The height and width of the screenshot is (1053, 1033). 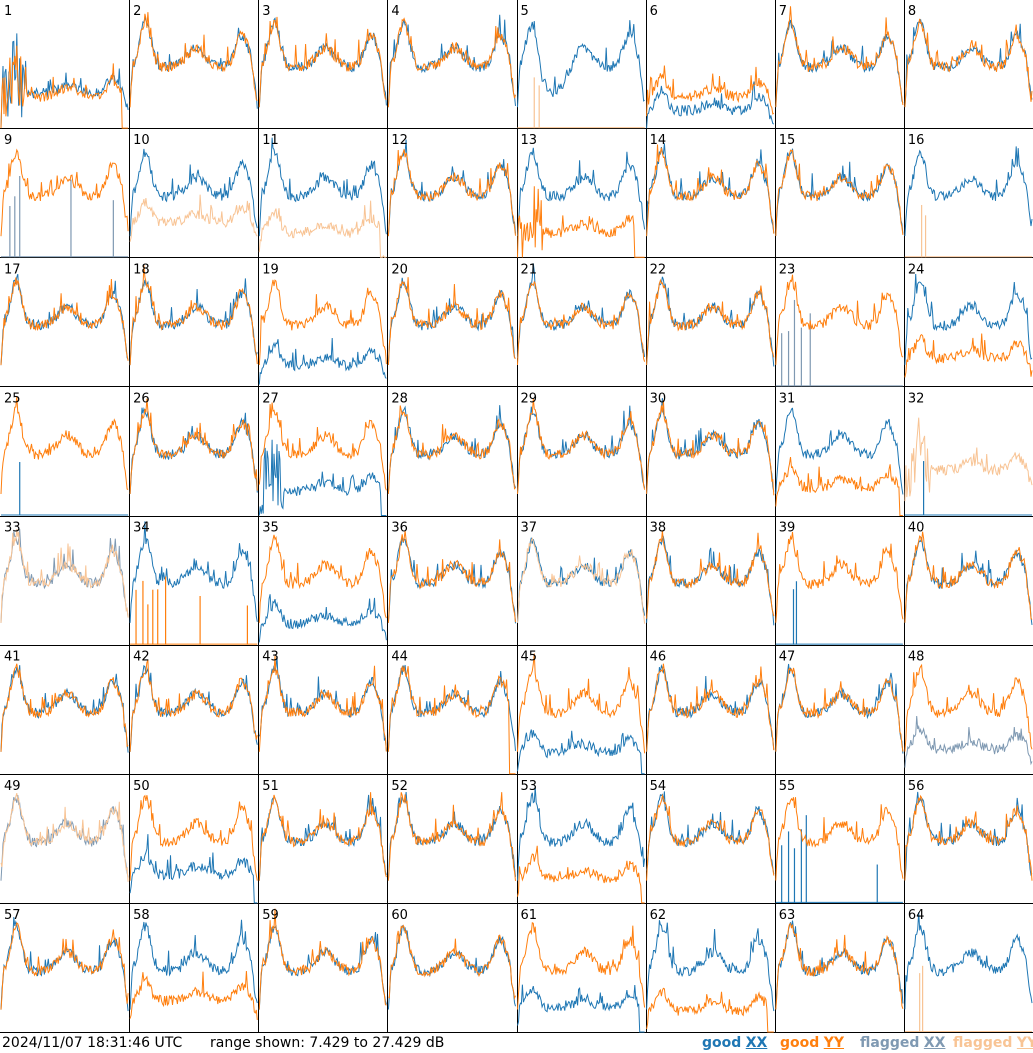 I want to click on panel-25: 25, so click(x=64, y=453).